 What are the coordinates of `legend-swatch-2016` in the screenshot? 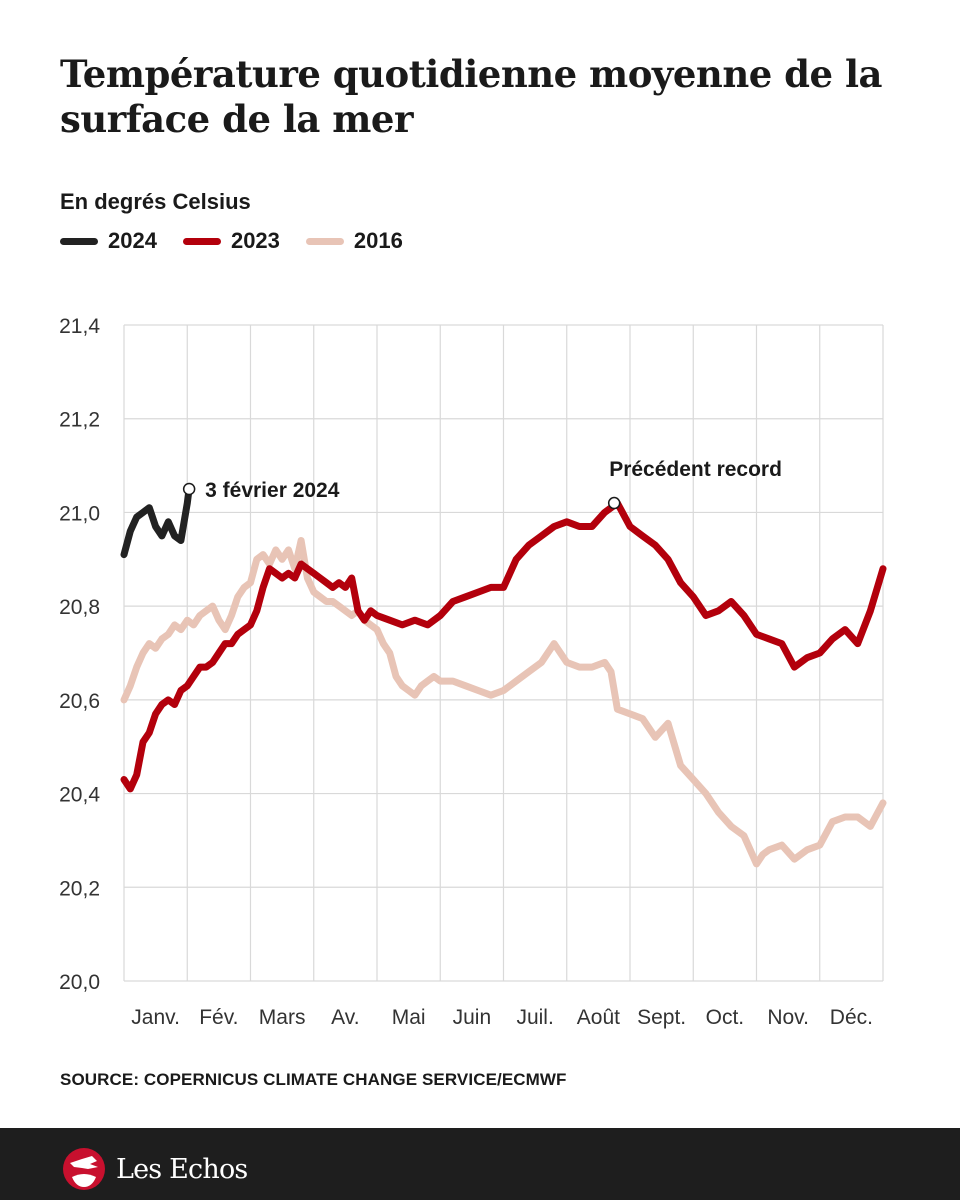 It's located at (324, 241).